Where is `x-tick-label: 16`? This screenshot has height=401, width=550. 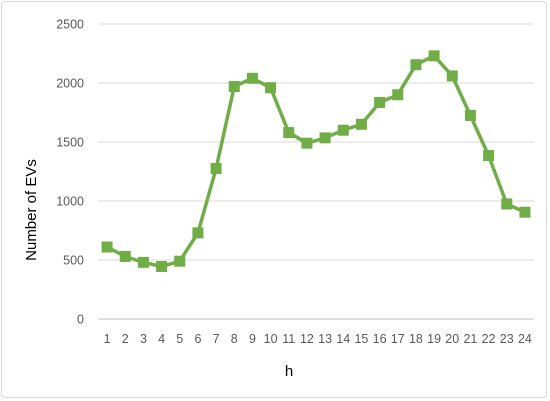 x-tick-label: 16 is located at coordinates (380, 339).